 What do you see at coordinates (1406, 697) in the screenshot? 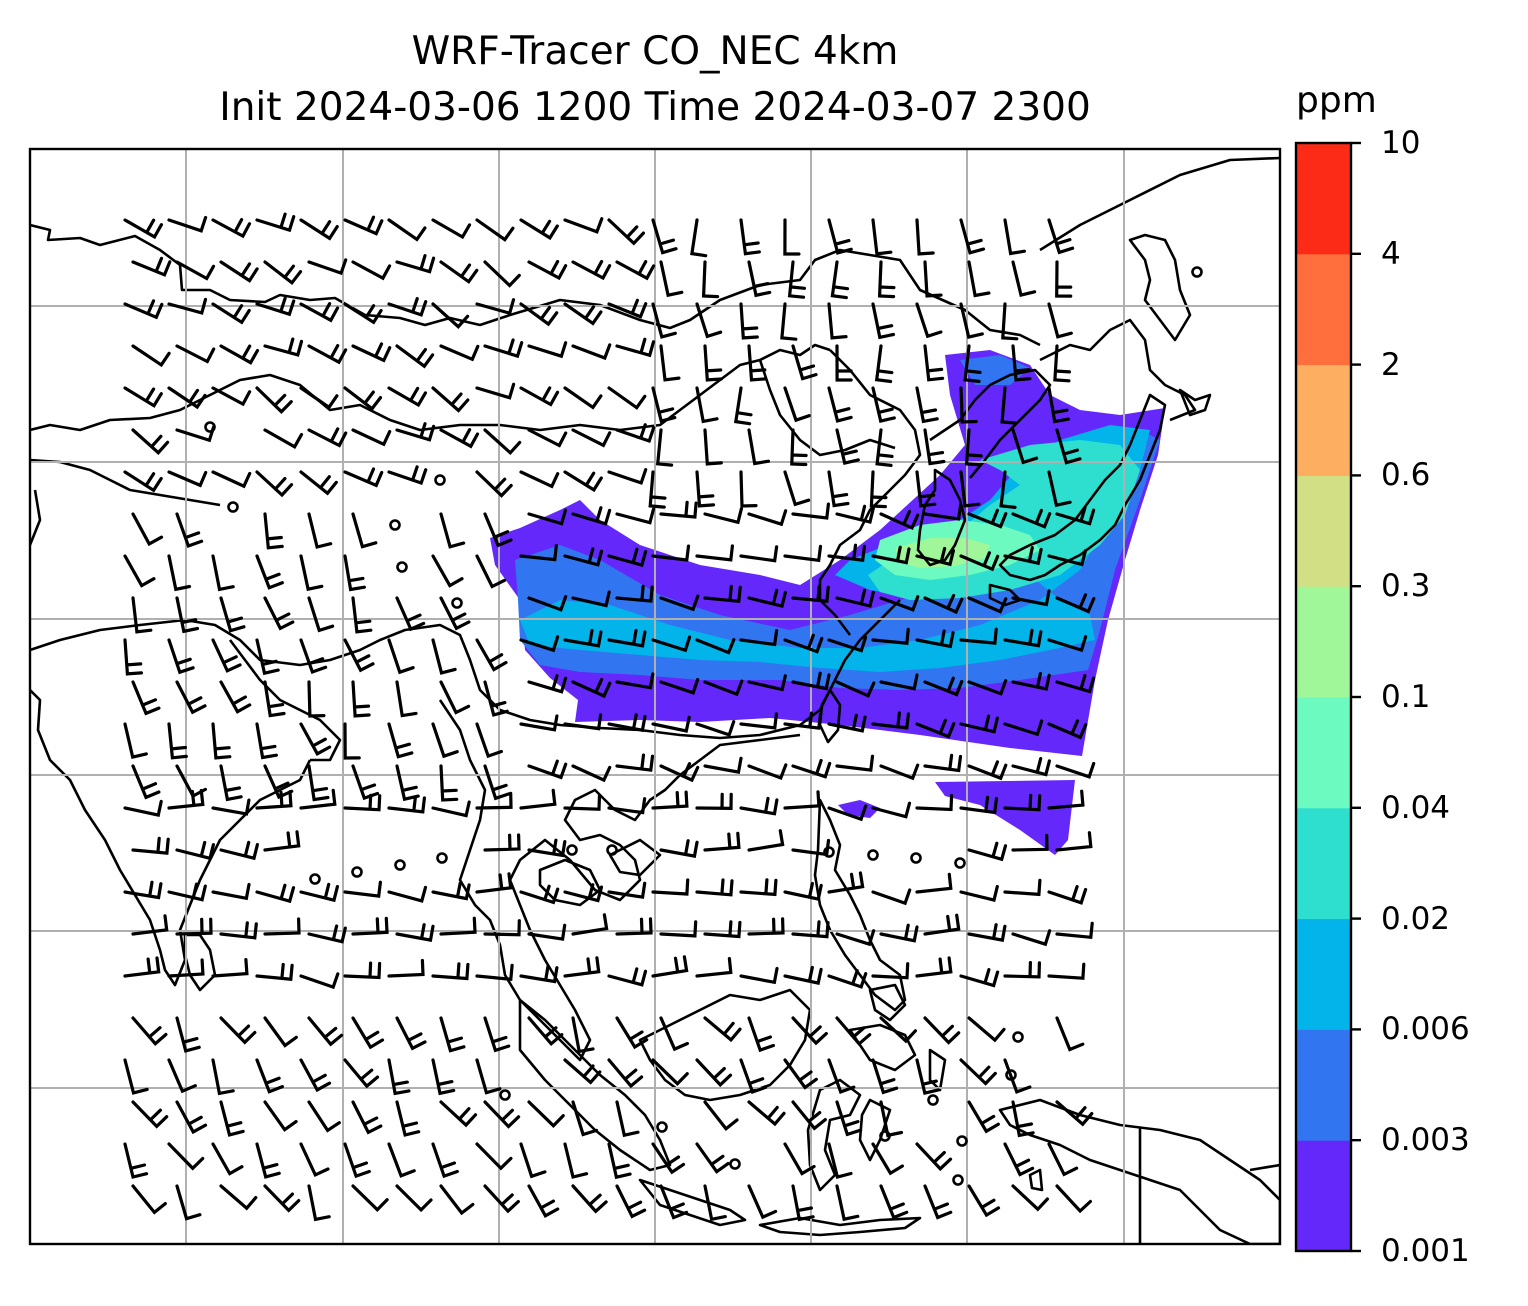
I see `colorbar-tick-label: 0.1` at bounding box center [1406, 697].